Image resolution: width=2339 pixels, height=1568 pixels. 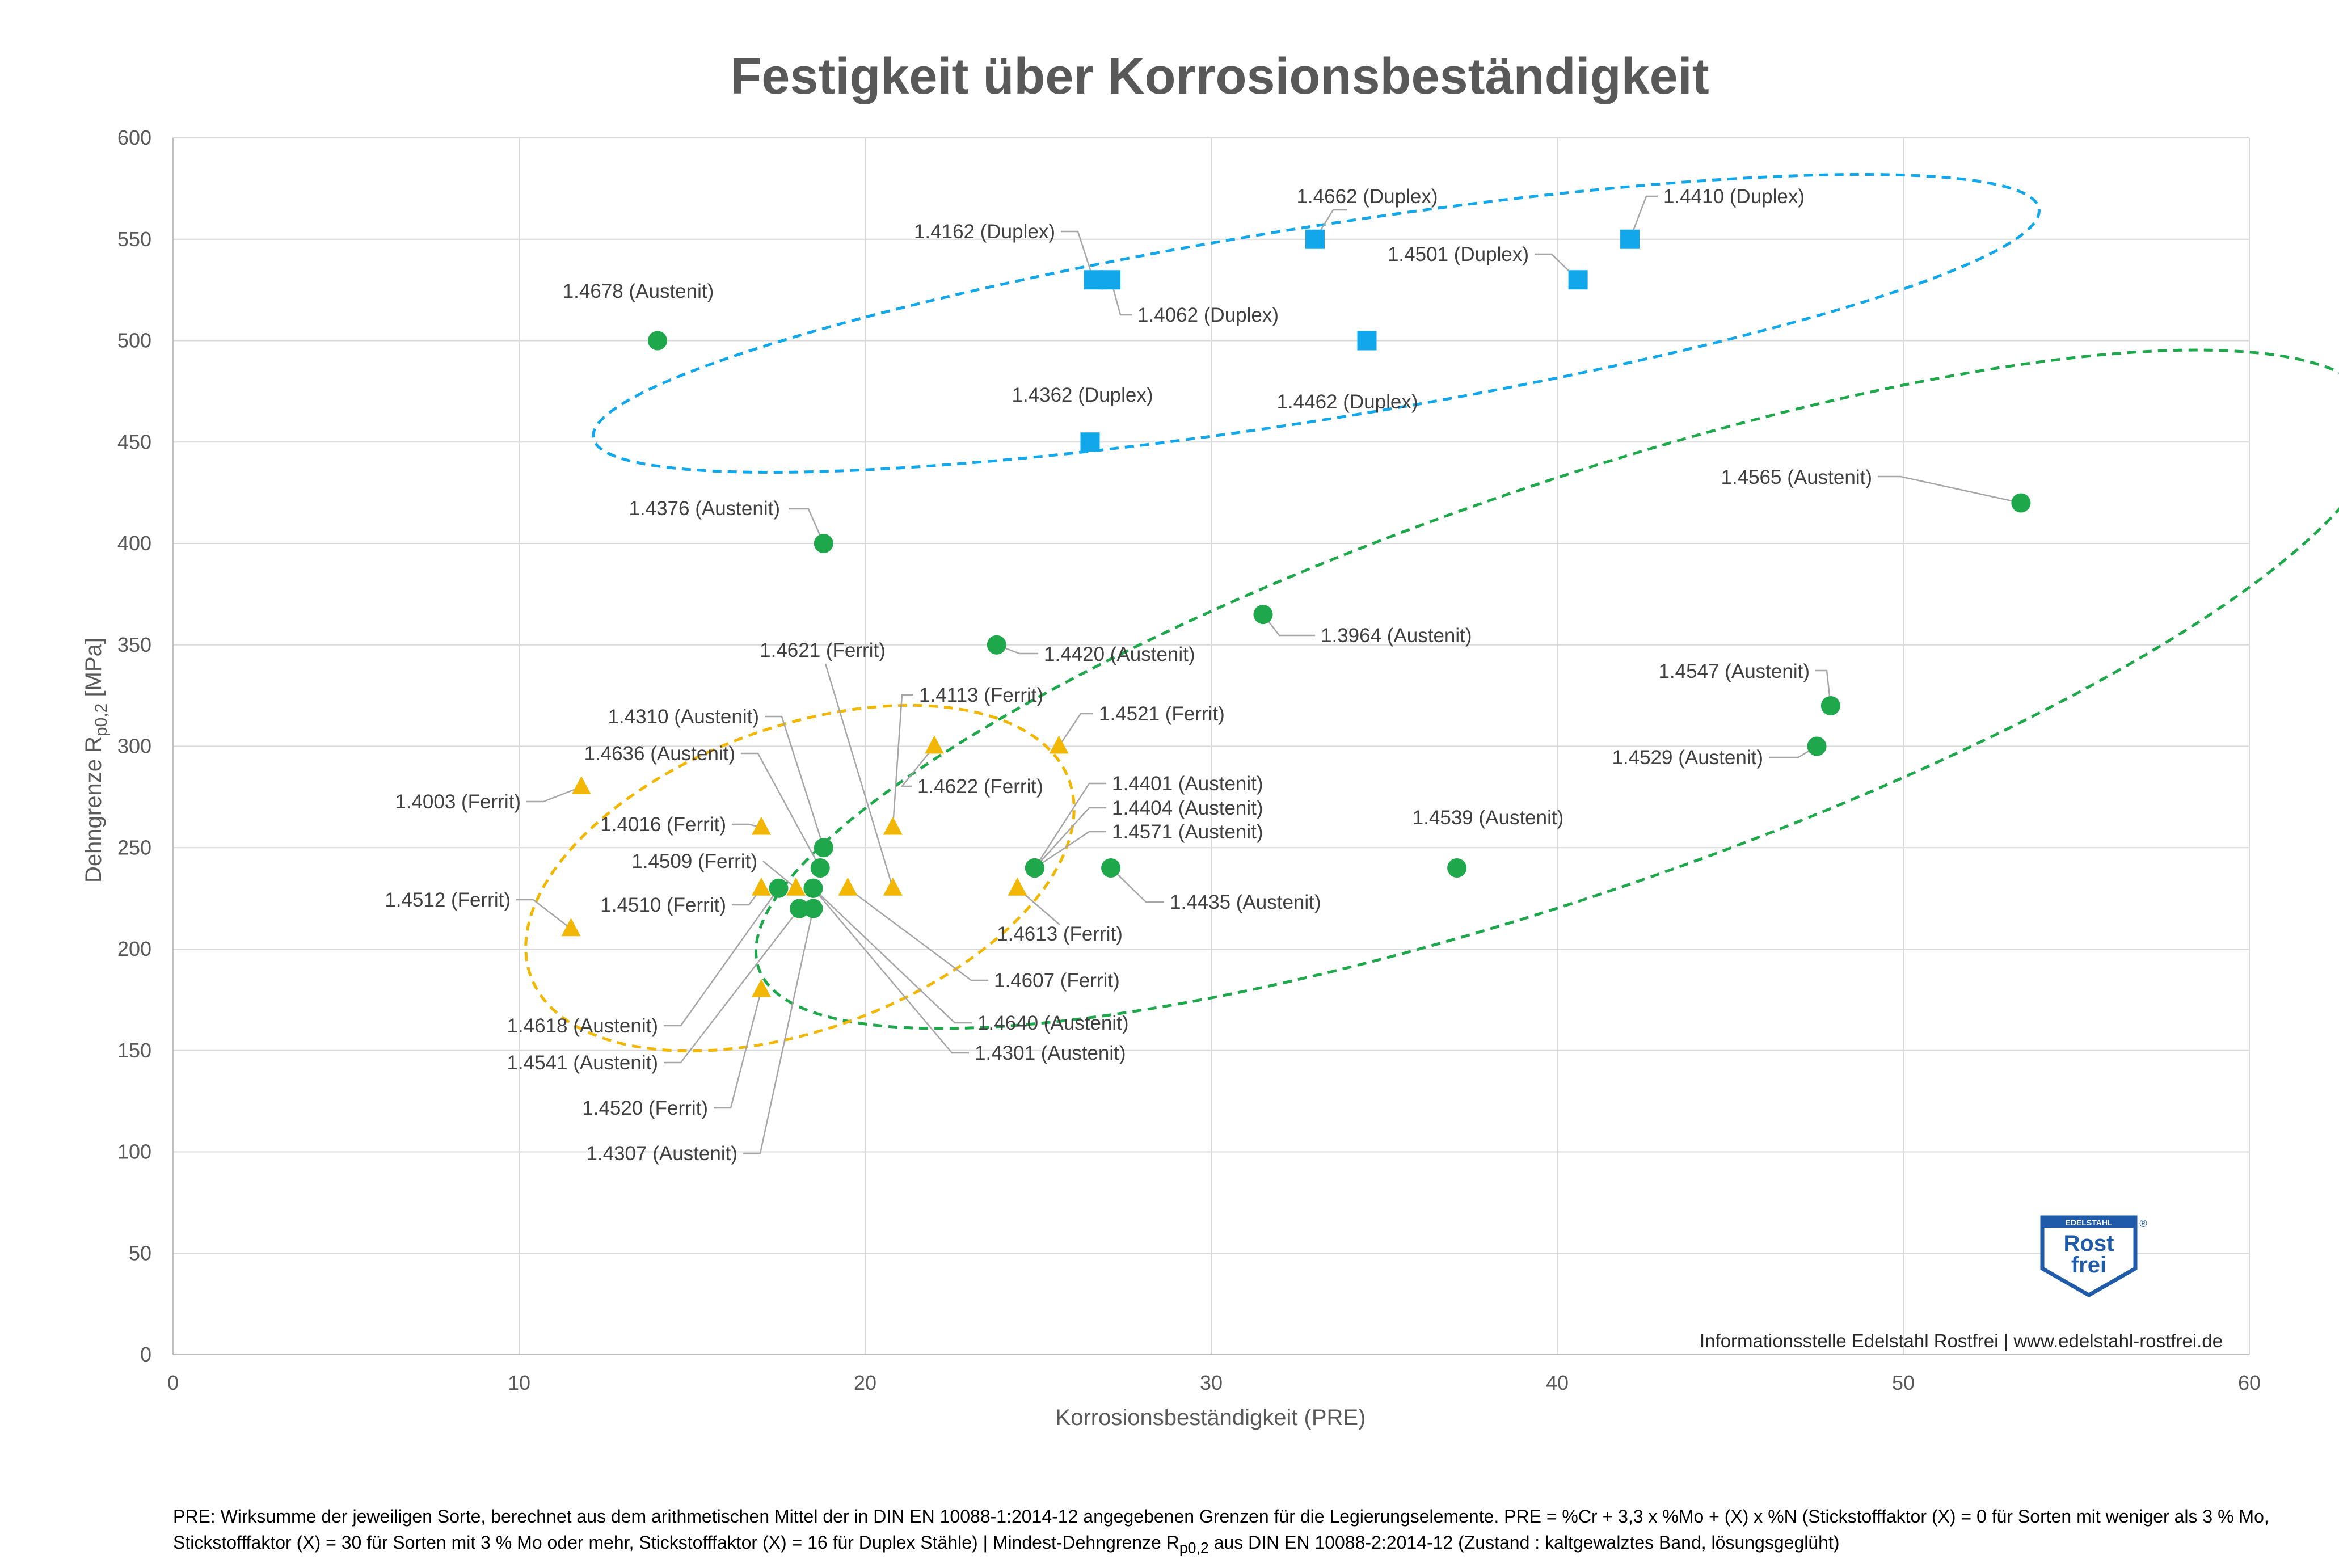 I want to click on x-axis-title: Korrosionsbeständigkeit (PRE), so click(x=1211, y=1417).